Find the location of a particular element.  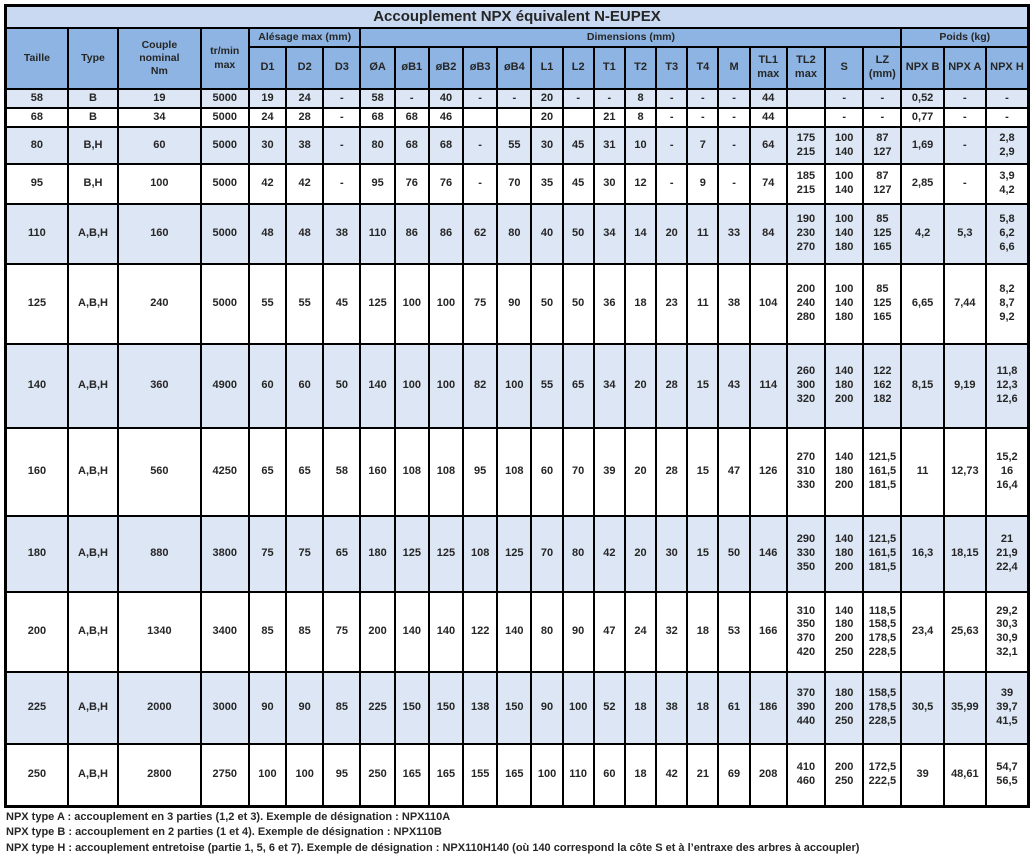

table-cell: 2800 is located at coordinates (159, 775).